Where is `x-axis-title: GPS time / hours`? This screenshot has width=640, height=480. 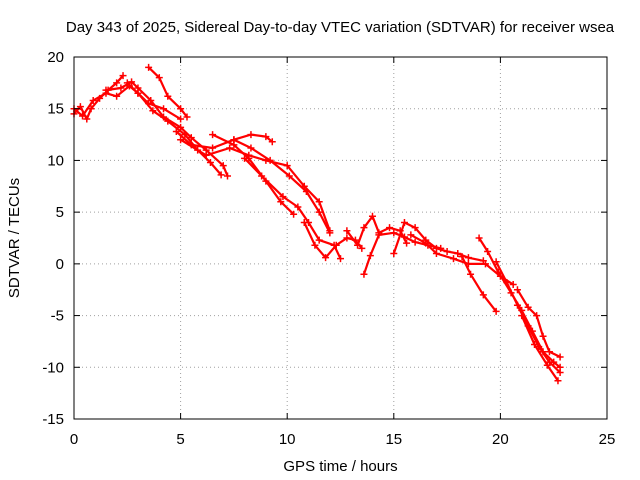
x-axis-title: GPS time / hours is located at coordinates (340, 466).